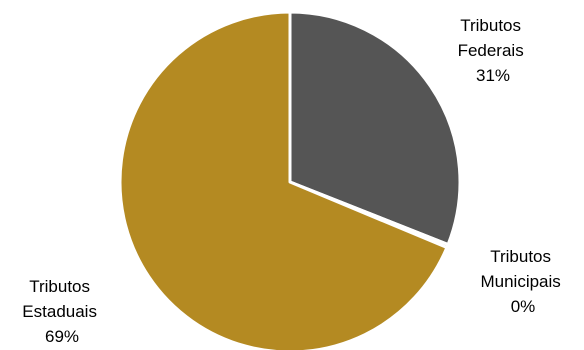 The image size is (584, 350). Describe the element at coordinates (522, 281) in the screenshot. I see `label-tributos-municipais: Tributos Municipais 0%` at that location.